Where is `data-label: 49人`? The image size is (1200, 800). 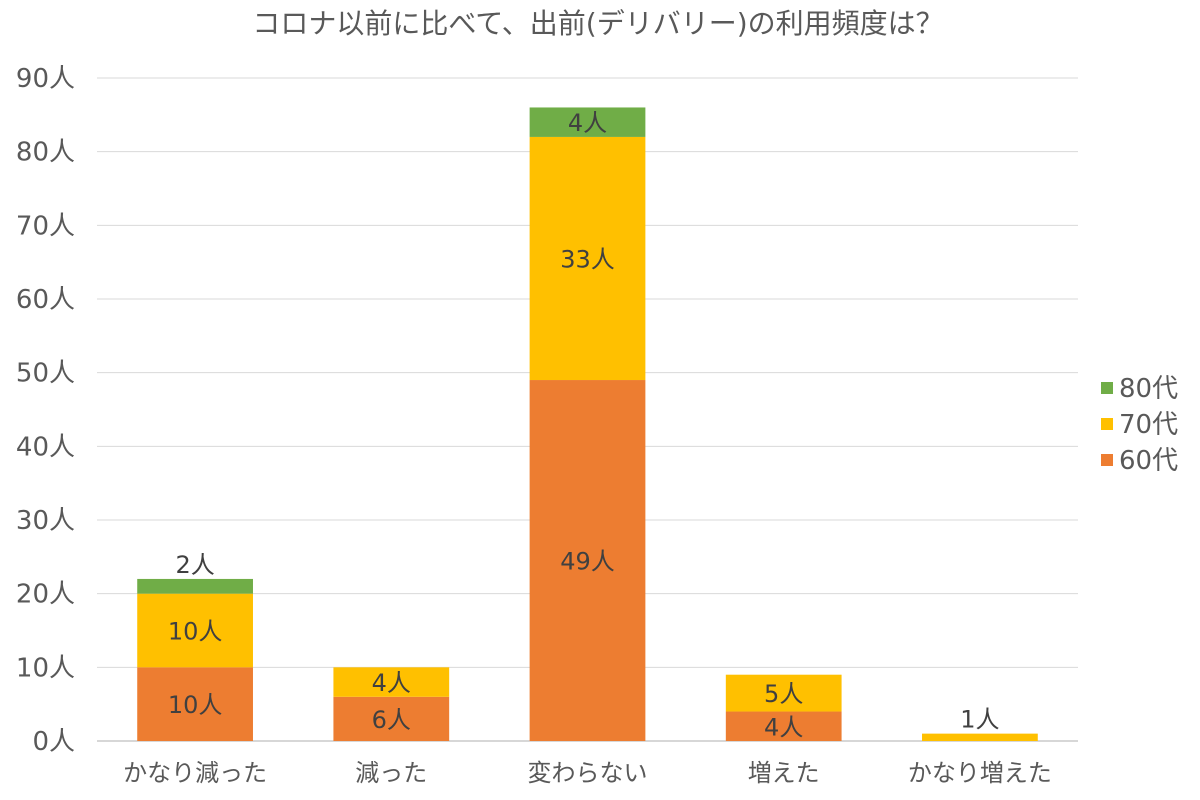 data-label: 49人 is located at coordinates (587, 562).